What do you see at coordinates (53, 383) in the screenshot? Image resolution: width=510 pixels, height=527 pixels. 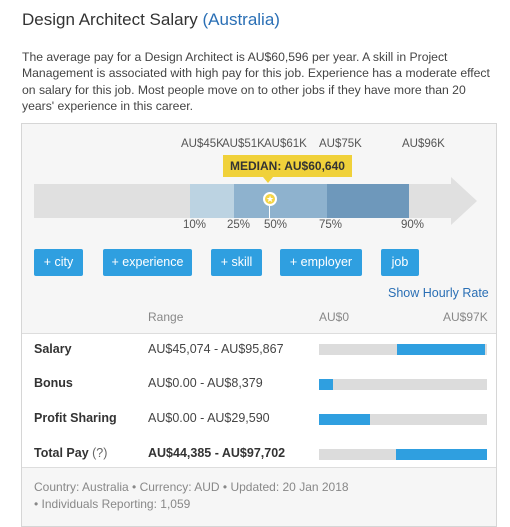 I see `row-label-bonus: Bonus` at bounding box center [53, 383].